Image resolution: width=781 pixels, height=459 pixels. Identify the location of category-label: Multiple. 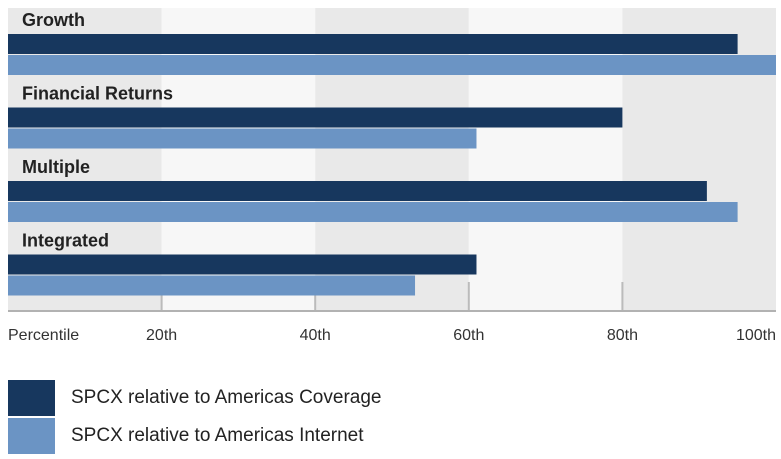
(56, 167).